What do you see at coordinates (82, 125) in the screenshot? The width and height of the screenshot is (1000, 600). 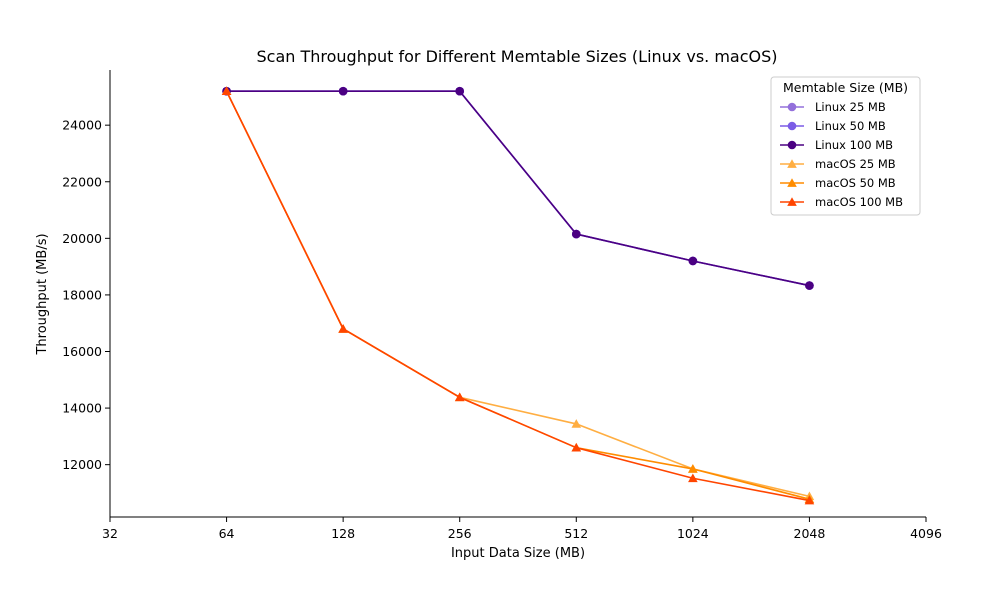 I see `y-tick-label: 24000` at bounding box center [82, 125].